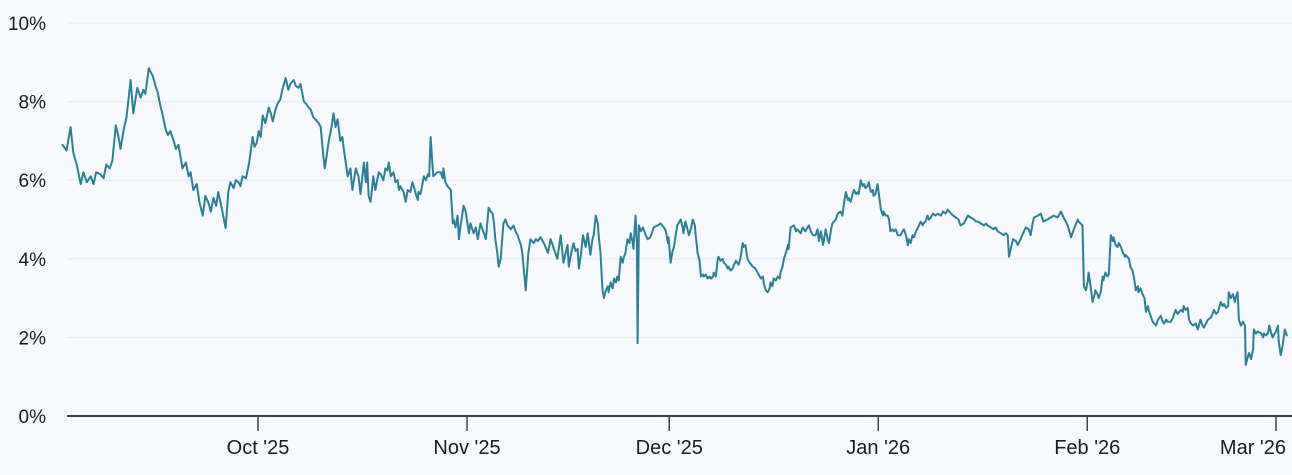 The image size is (1292, 475). I want to click on y-axis-label: 4%, so click(33, 260).